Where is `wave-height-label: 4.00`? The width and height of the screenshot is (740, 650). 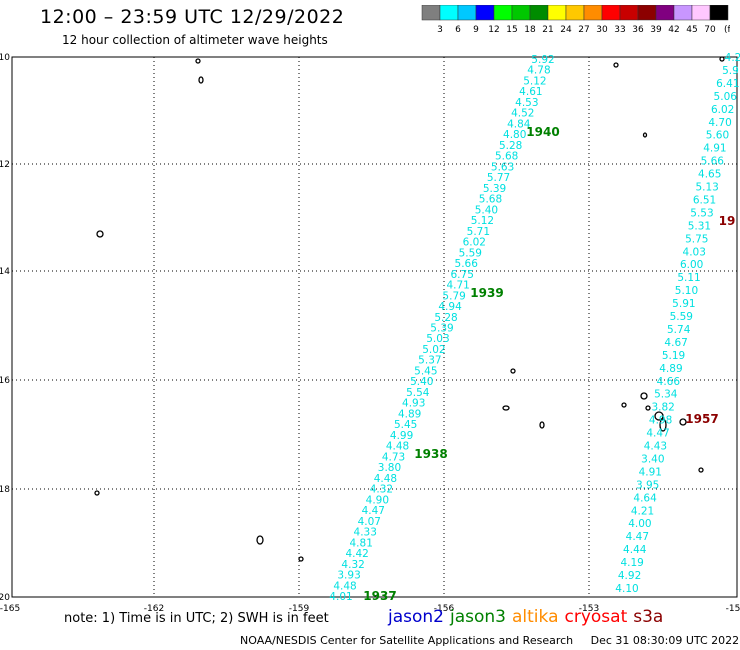 wave-height-label: 4.00 is located at coordinates (639, 524).